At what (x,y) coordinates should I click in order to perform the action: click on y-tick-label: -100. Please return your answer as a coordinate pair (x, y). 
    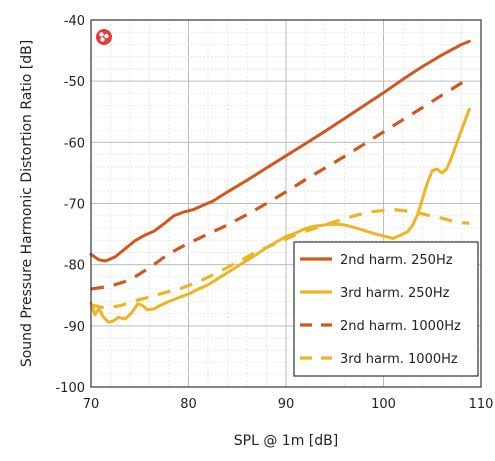
    Looking at the image, I should click on (70, 388).